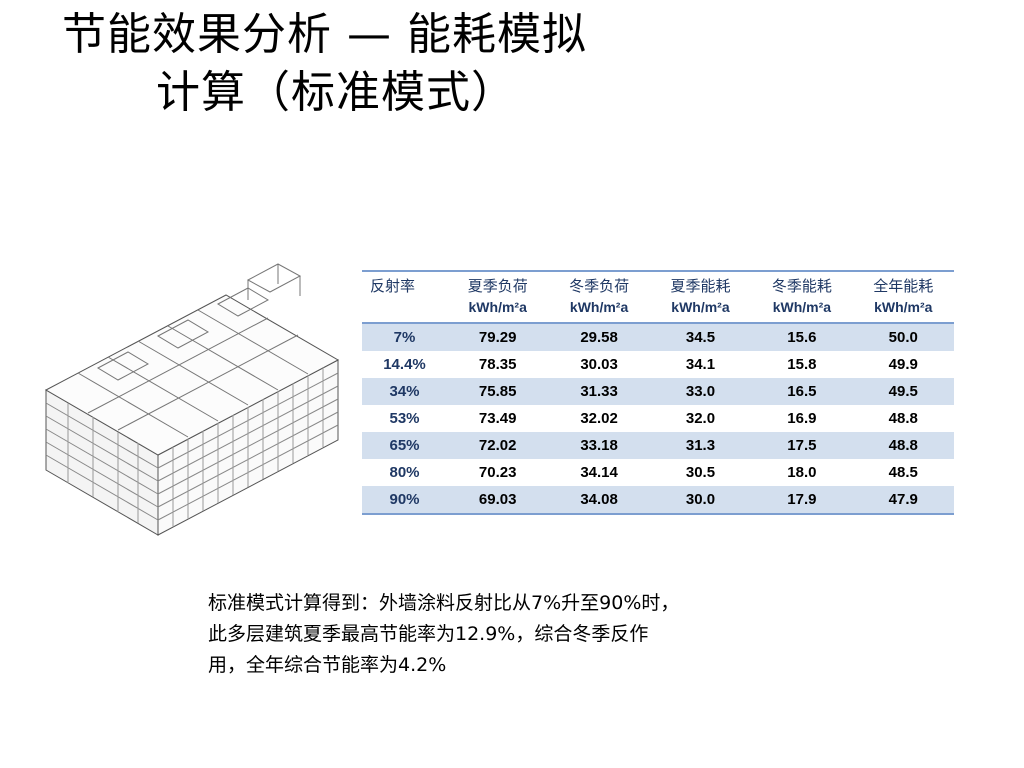 This screenshot has width=1024, height=768. Describe the element at coordinates (393, 286) in the screenshot. I see `header-reflectance: 反射率` at that location.